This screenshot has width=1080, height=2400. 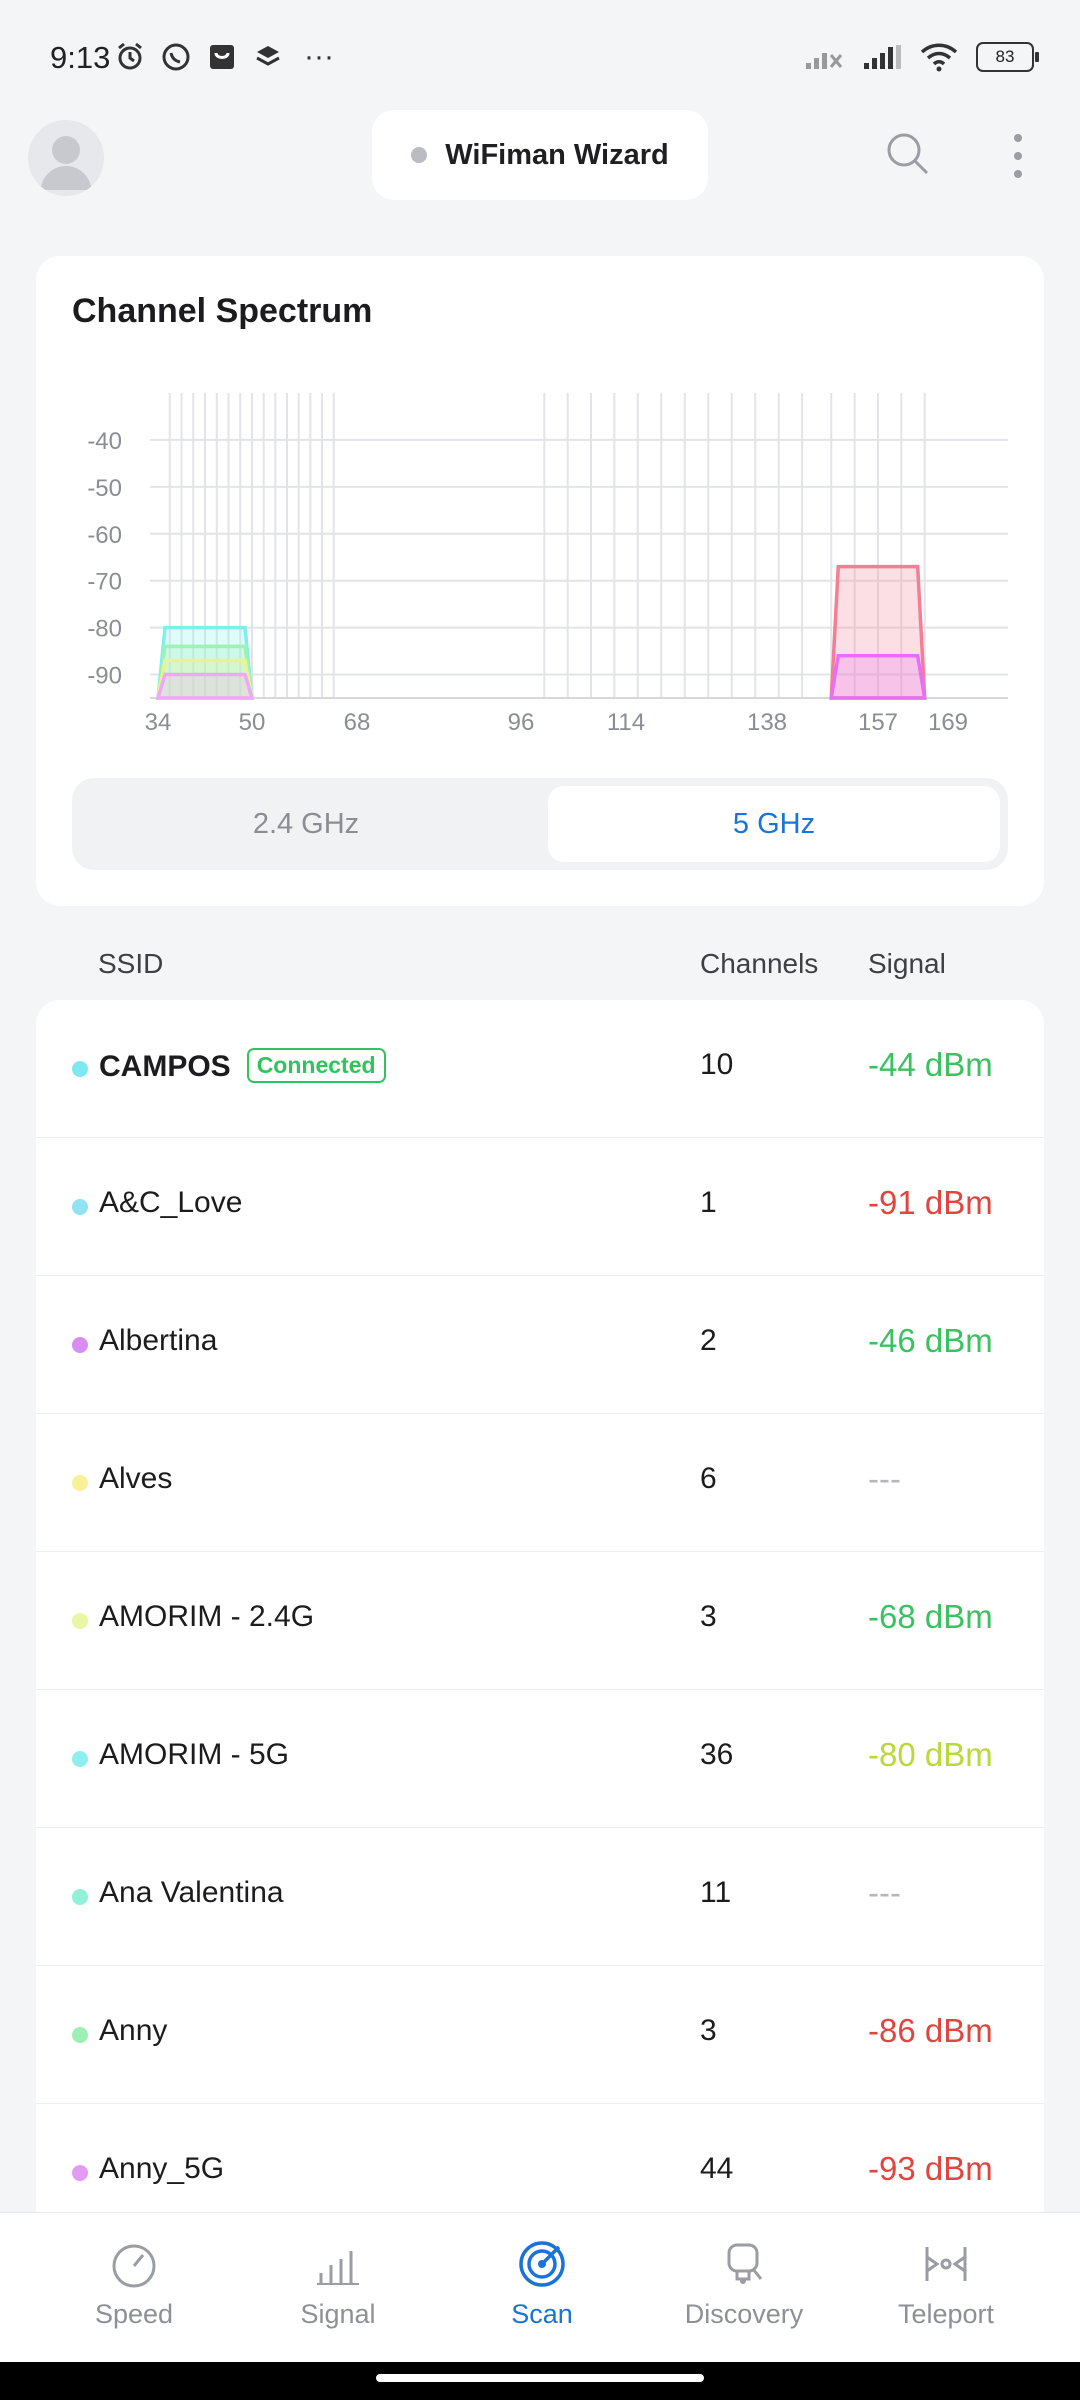 I want to click on network-channel: 36, so click(x=717, y=1754).